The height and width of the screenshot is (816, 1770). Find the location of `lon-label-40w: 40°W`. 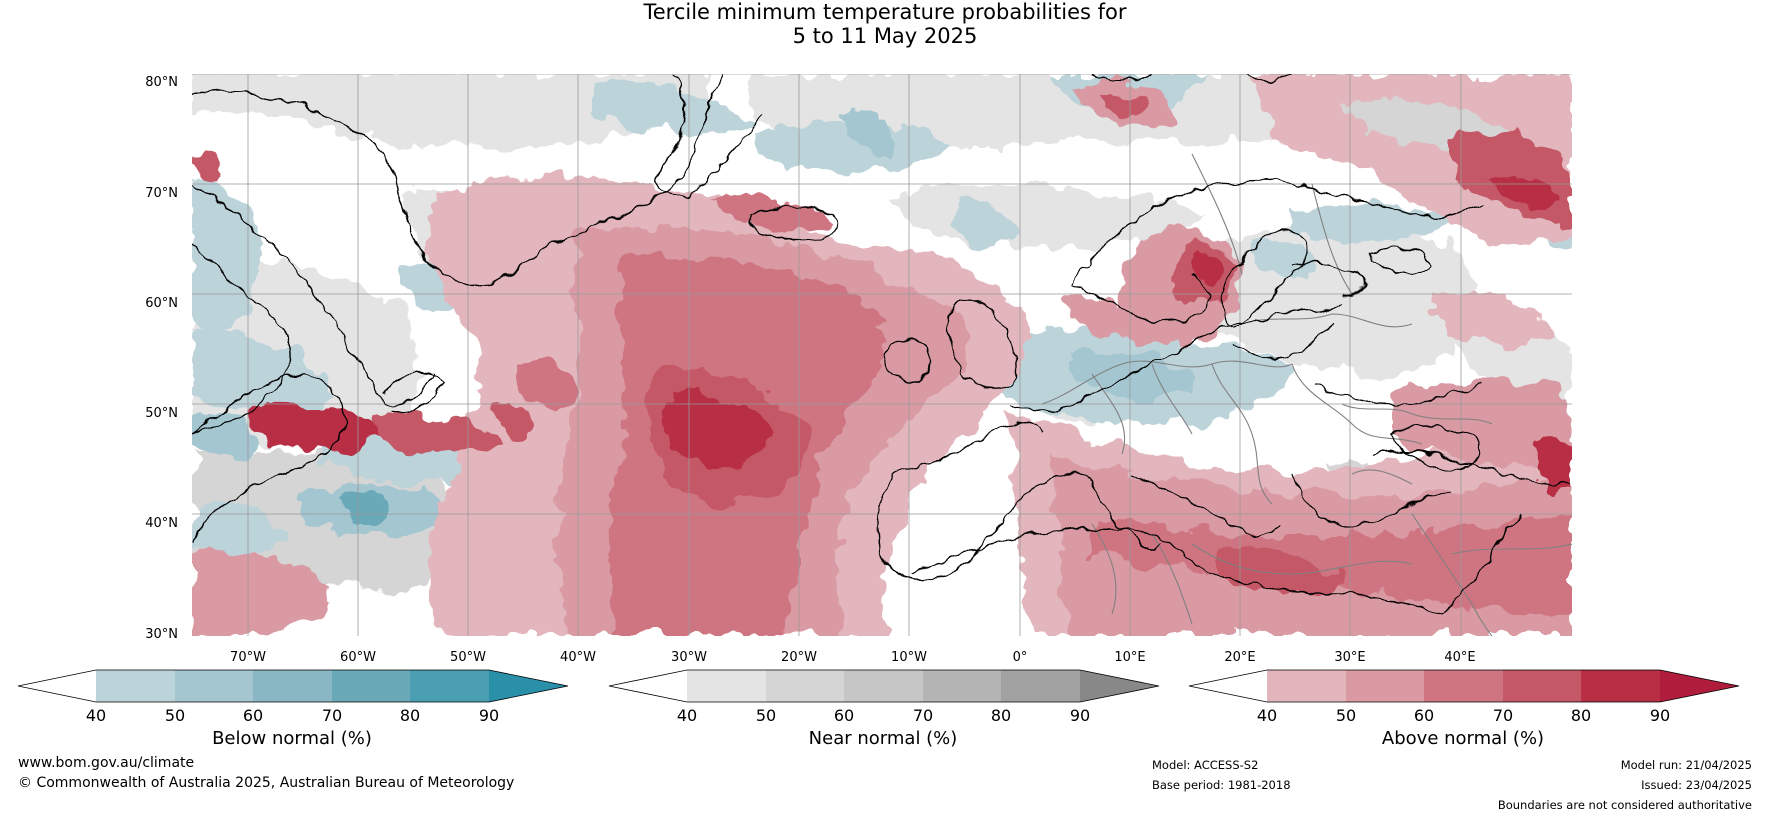

lon-label-40w: 40°W is located at coordinates (578, 657).